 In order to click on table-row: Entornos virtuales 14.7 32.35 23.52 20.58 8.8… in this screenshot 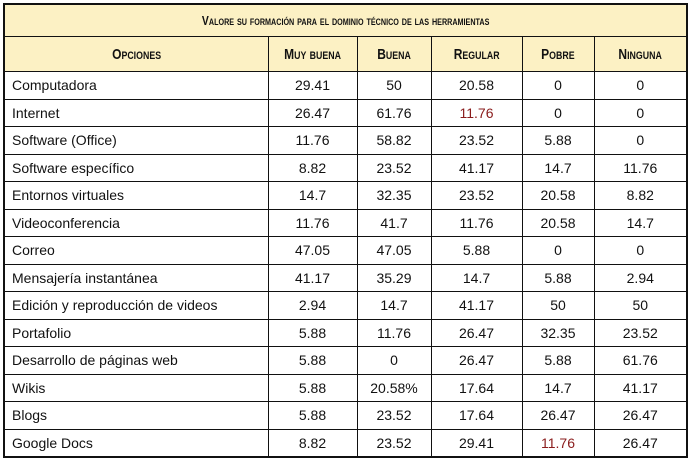, I will do `click(345, 195)`.